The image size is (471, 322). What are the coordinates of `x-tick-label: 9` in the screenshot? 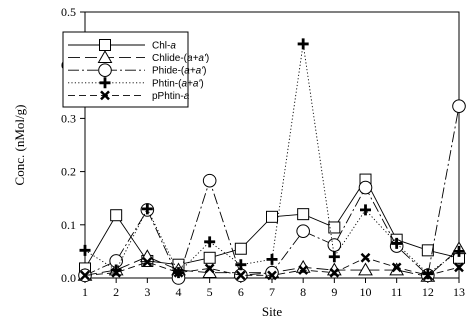 It's located at (334, 292).